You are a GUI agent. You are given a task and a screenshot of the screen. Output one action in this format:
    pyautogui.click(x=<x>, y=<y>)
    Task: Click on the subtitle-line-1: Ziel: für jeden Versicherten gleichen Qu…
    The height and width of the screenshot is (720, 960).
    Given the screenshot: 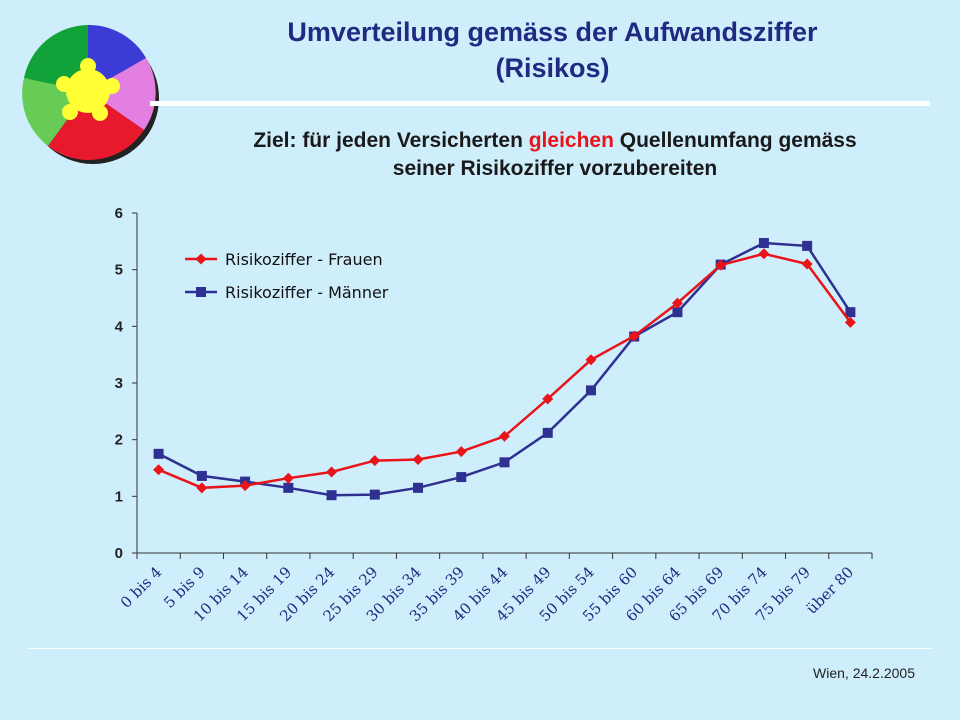 What is the action you would take?
    pyautogui.click(x=555, y=141)
    